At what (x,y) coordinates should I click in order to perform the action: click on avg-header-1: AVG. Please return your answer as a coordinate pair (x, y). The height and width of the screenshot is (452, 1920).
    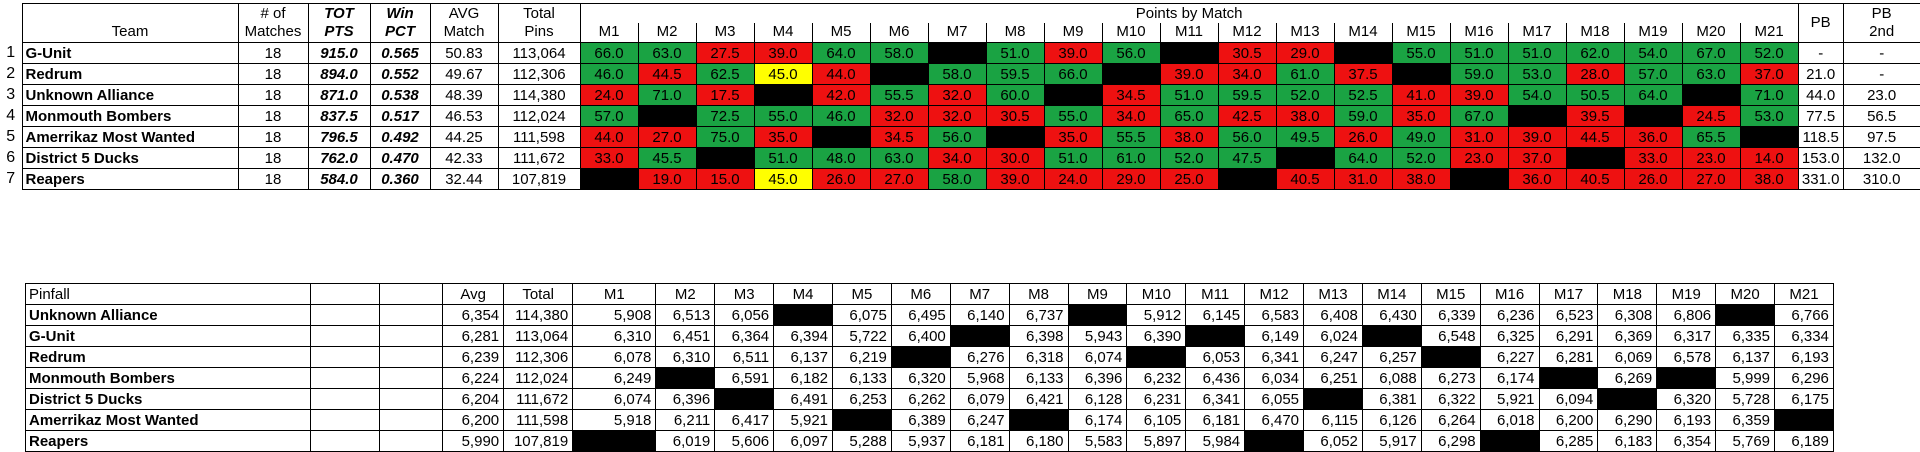
    Looking at the image, I should click on (464, 13).